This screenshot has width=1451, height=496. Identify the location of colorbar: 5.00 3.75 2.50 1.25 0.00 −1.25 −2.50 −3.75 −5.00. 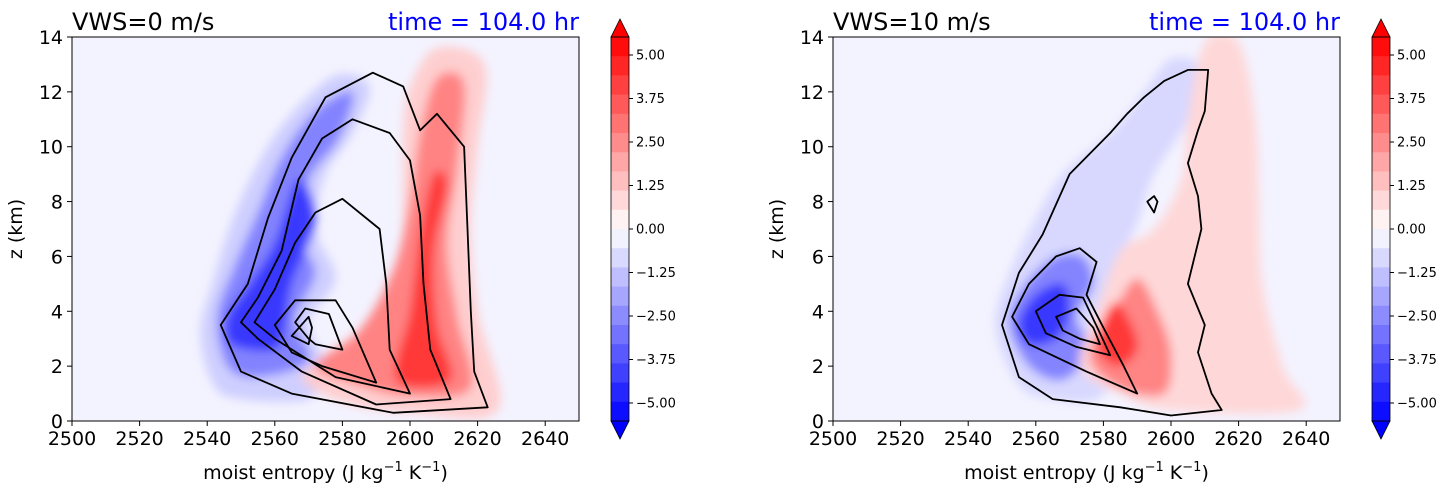
(643, 229).